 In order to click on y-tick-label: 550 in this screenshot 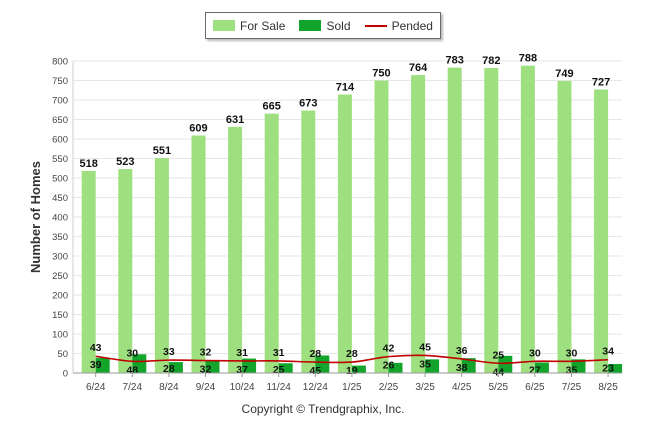, I will do `click(60, 159)`.